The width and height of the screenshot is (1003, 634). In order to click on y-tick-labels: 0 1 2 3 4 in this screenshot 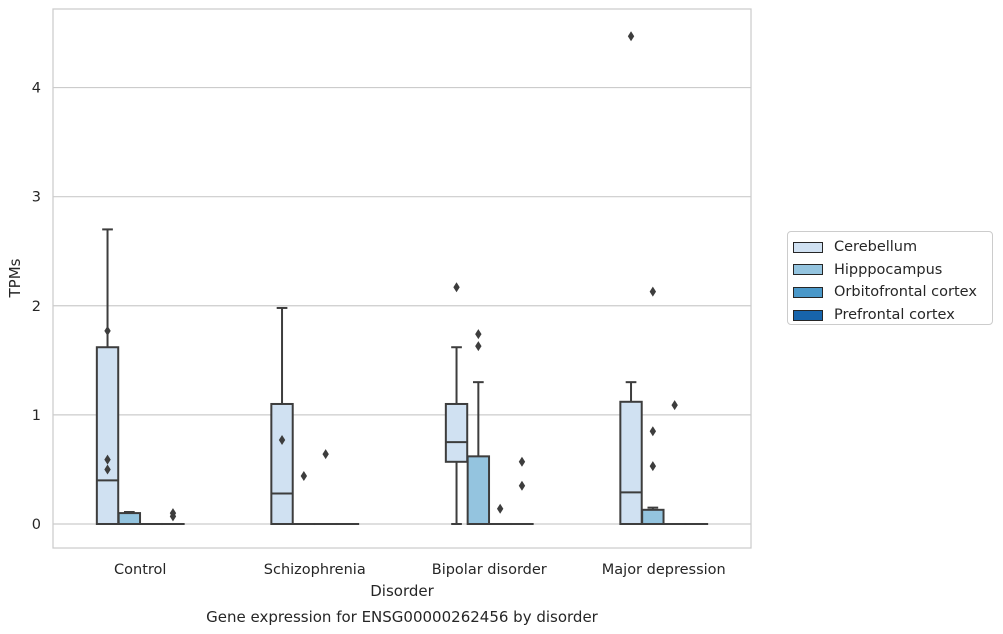, I will do `click(36, 307)`.